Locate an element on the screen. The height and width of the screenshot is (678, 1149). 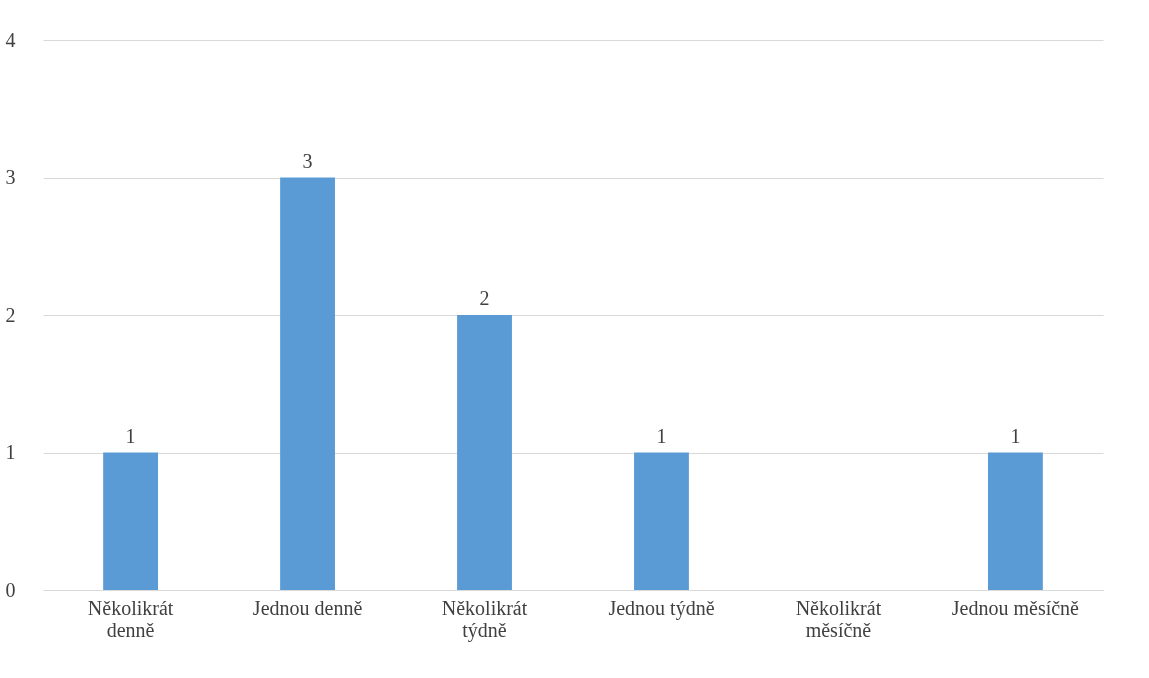
x-tick-label: Několikrát měsíčně is located at coordinates (838, 618).